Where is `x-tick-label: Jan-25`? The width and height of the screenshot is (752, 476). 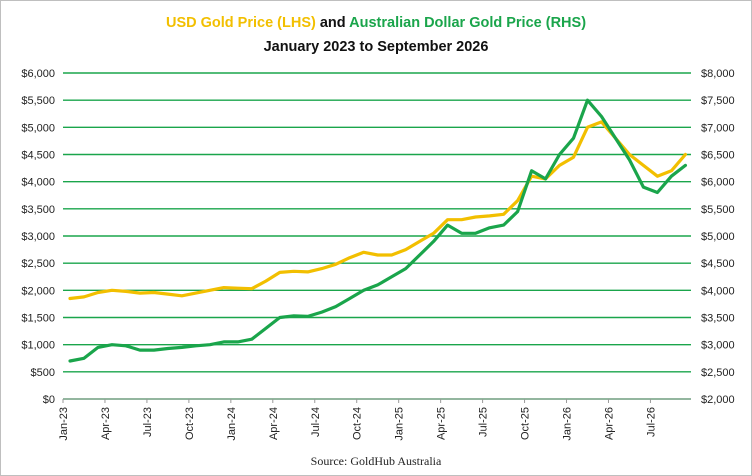
x-tick-label: Jan-25 is located at coordinates (400, 424).